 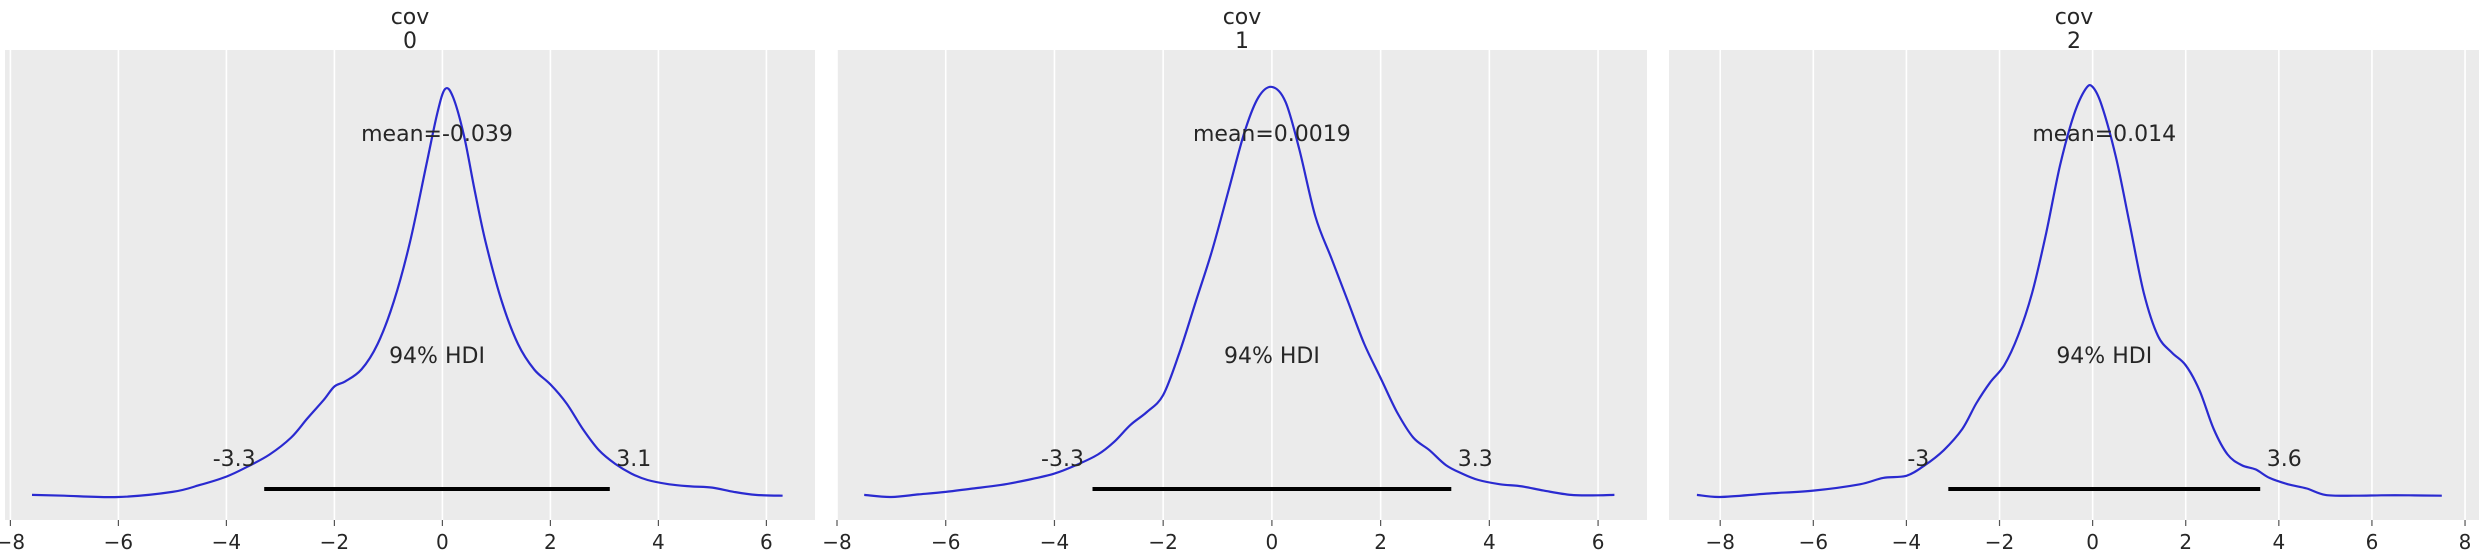 I want to click on panel-title-line: 2, so click(x=2074, y=41).